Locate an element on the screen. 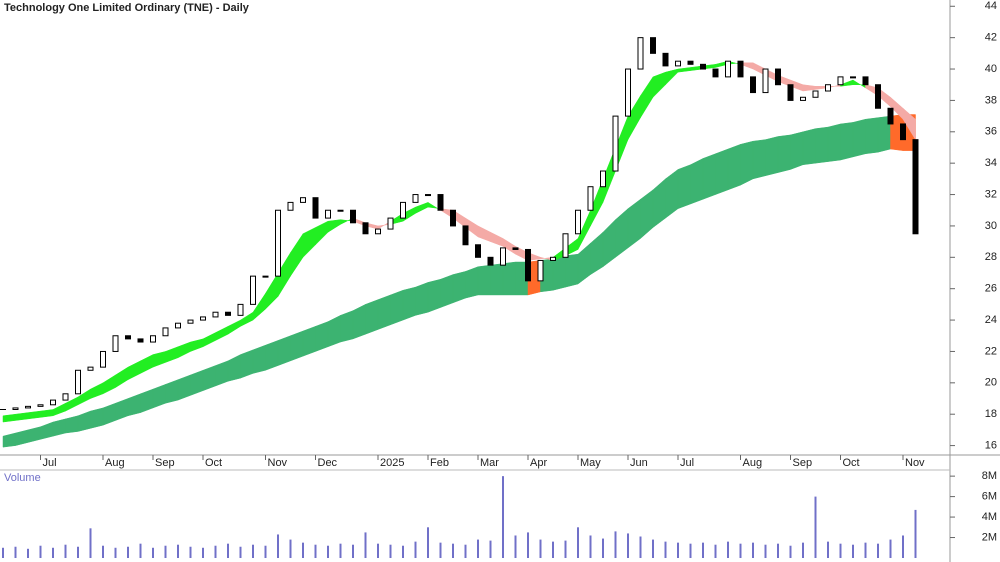  x-tick-label: May is located at coordinates (590, 463).